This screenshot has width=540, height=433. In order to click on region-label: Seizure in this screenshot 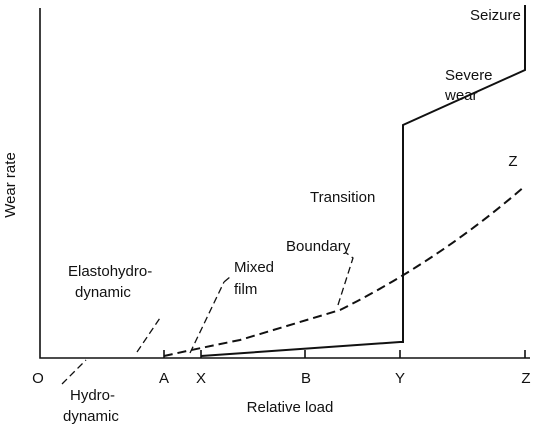, I will do `click(495, 15)`.